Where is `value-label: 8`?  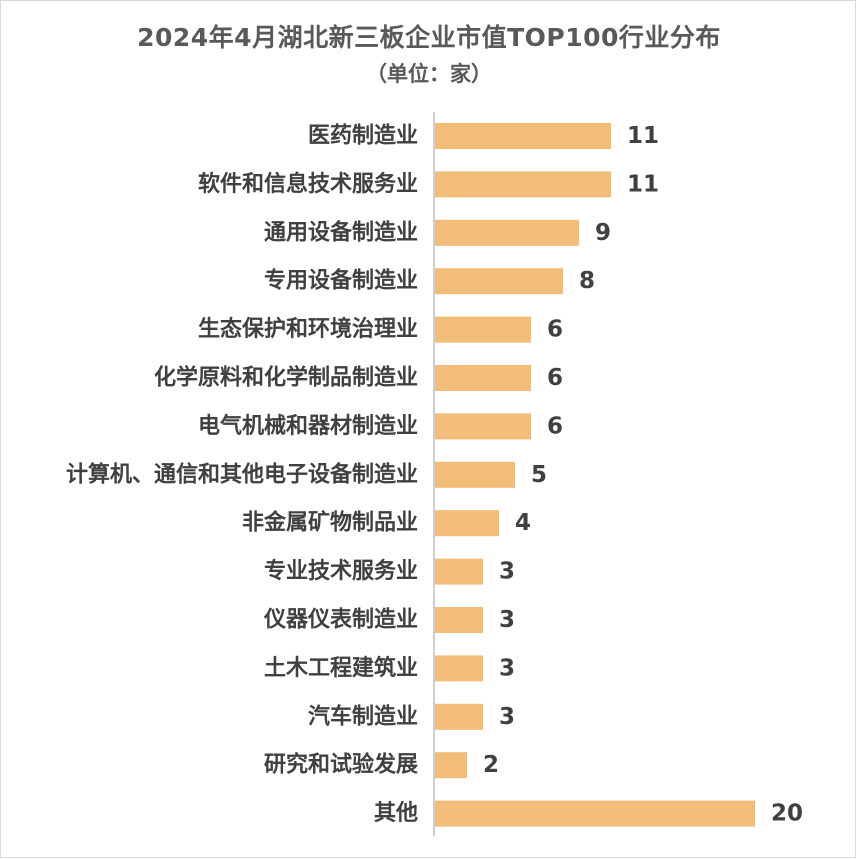
value-label: 8 is located at coordinates (587, 281).